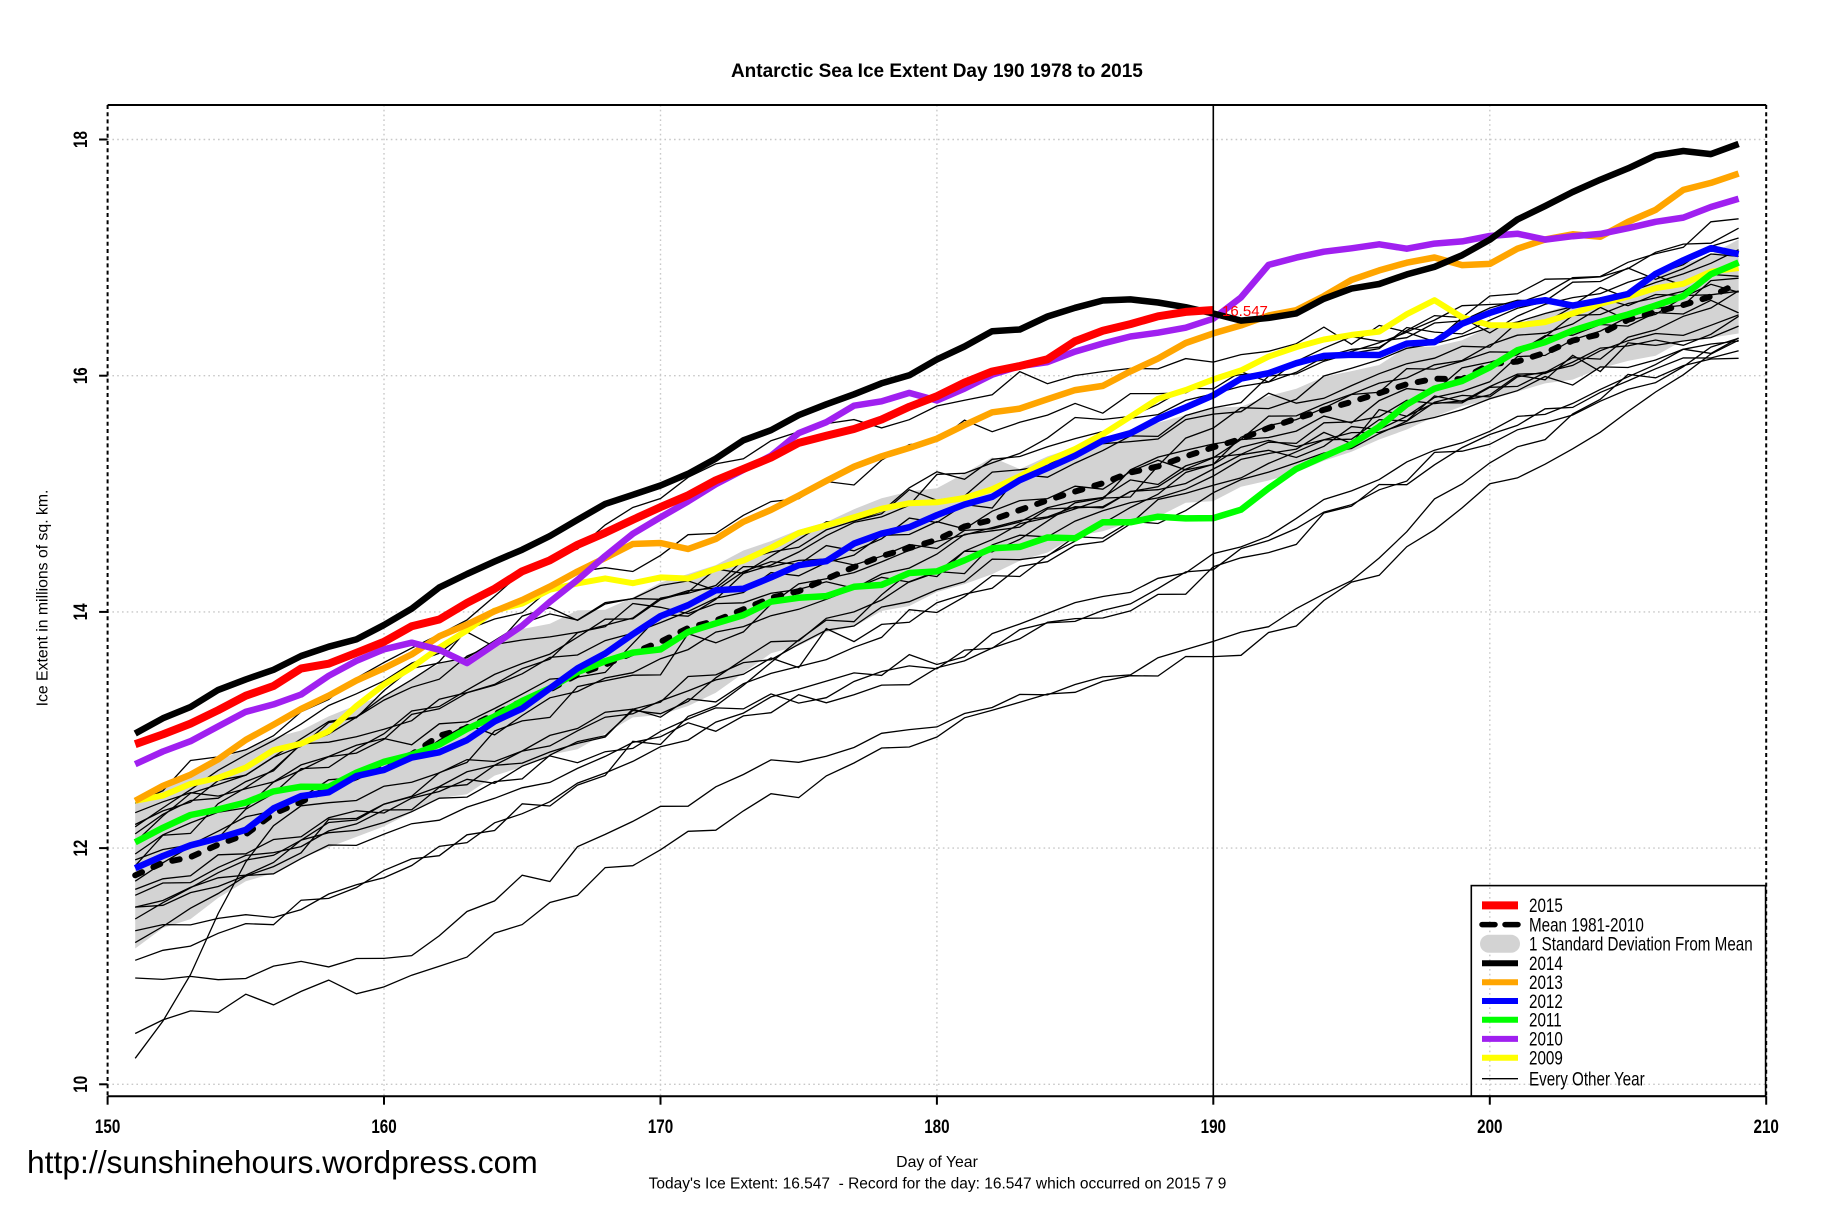 The image size is (1836, 1228). I want to click on svg-text: 2014, so click(1546, 963).